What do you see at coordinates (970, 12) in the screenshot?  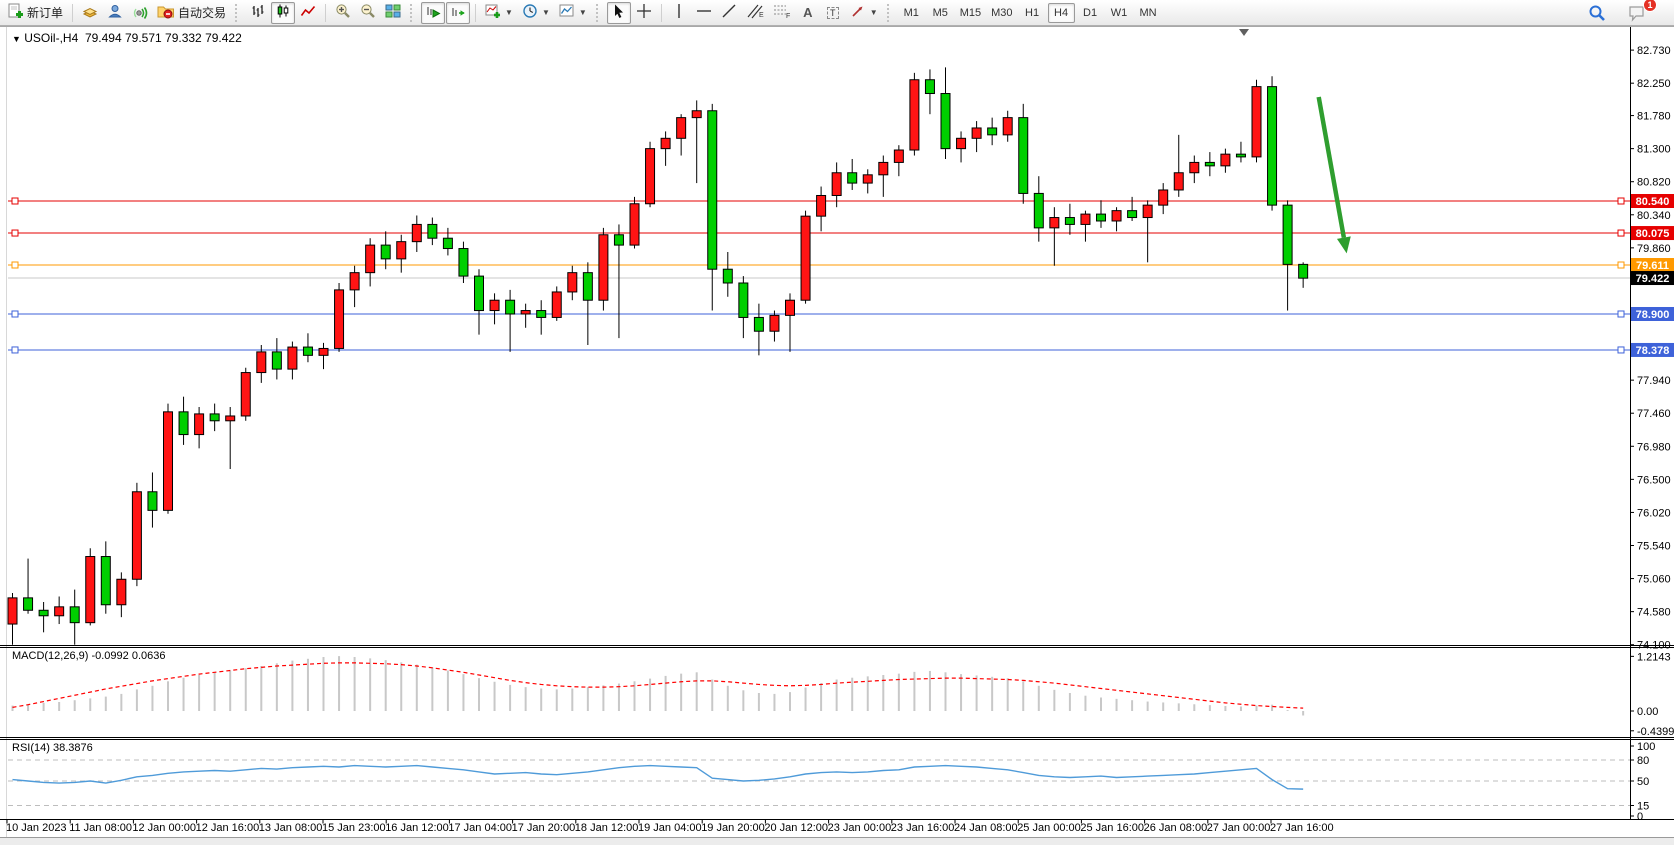 I see `timeframe-button-m15: M15` at bounding box center [970, 12].